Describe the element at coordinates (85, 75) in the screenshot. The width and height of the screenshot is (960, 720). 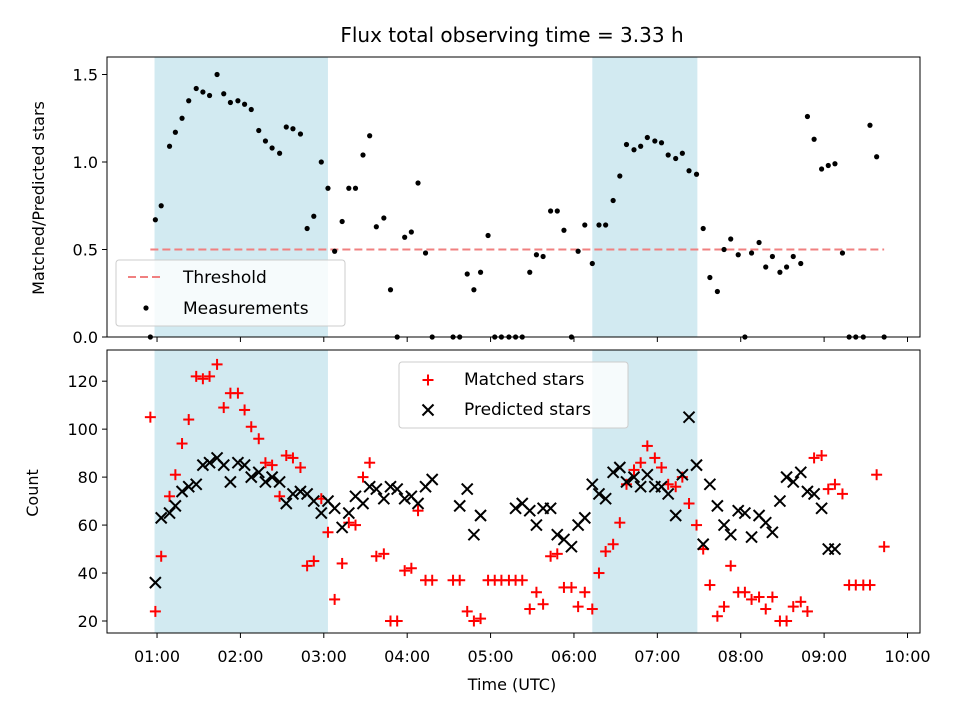
I see `top-y-tick-label: 1.5` at that location.